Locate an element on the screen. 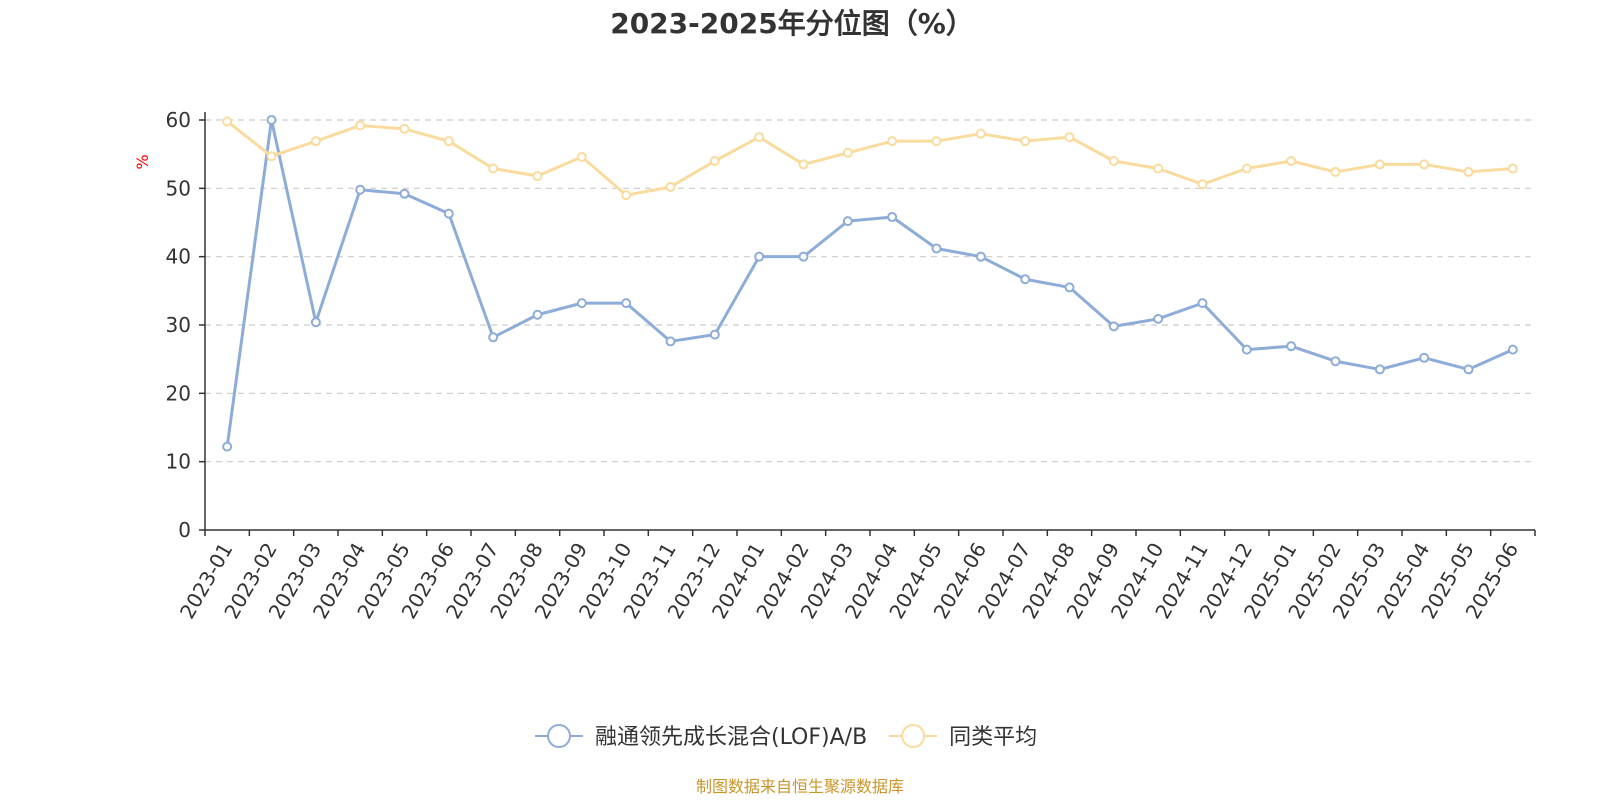 The height and width of the screenshot is (800, 1600). y-tick-label: 40 is located at coordinates (178, 257).